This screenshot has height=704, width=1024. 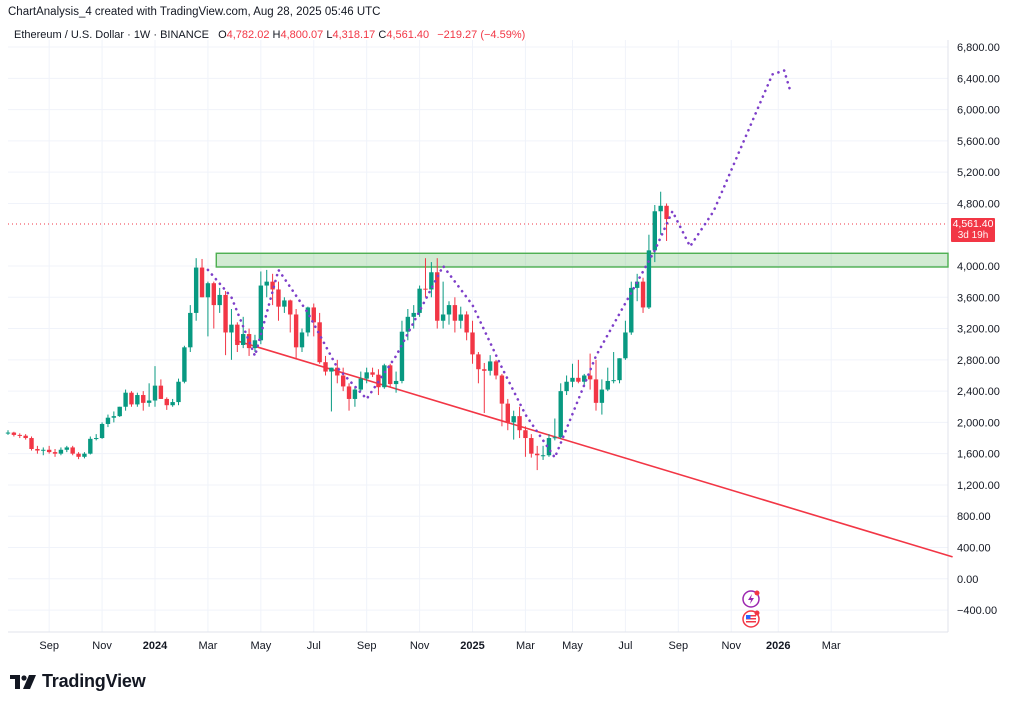 What do you see at coordinates (751, 599) in the screenshot?
I see `lightning-icon` at bounding box center [751, 599].